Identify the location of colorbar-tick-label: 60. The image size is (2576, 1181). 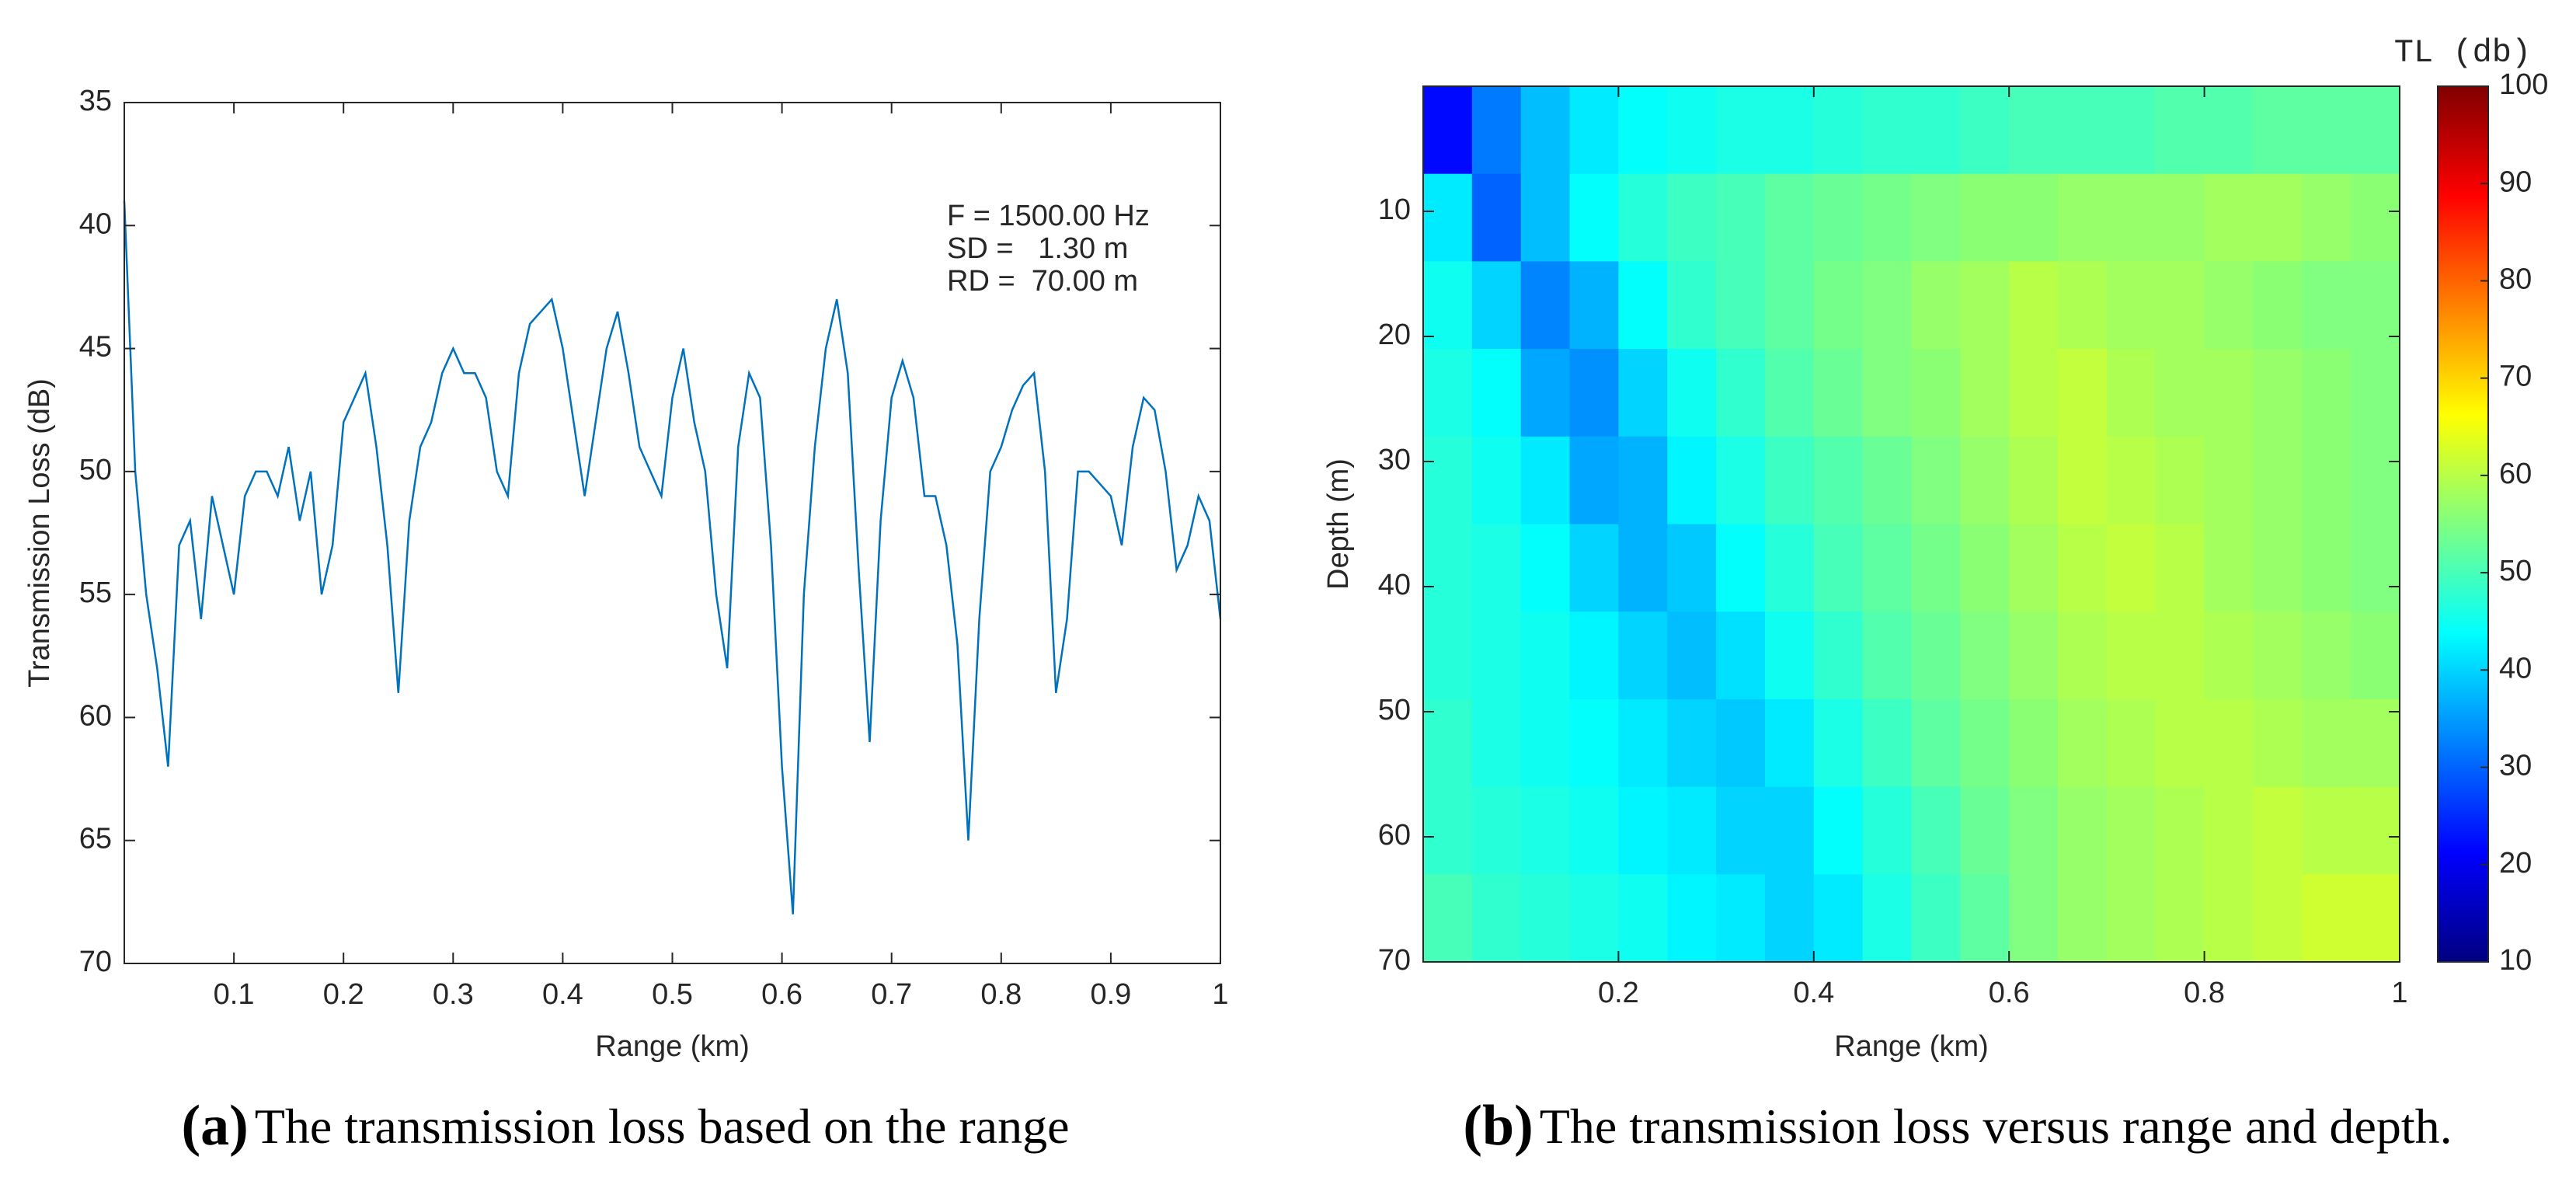
(2515, 474).